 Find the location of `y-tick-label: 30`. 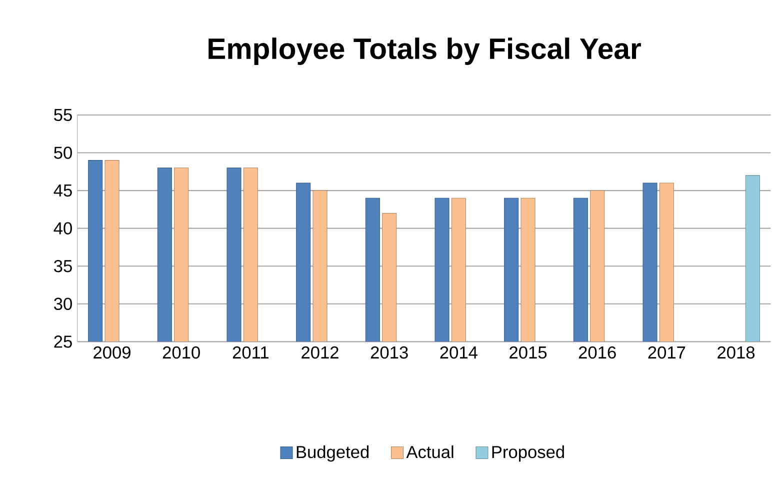

y-tick-label: 30 is located at coordinates (63, 304).